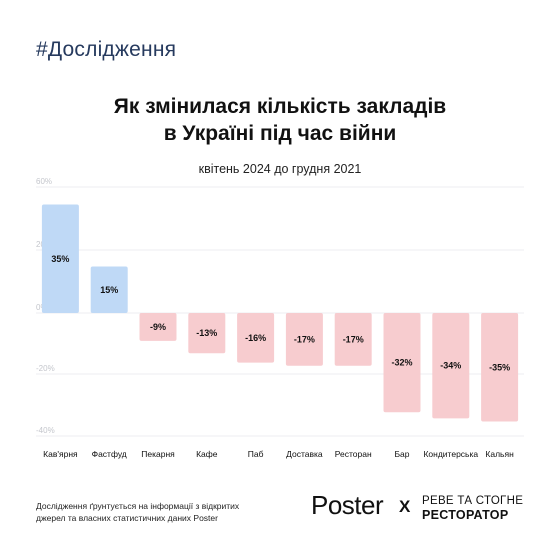  I want to click on chart-title-line-2: в Україні під час війни, so click(280, 133).